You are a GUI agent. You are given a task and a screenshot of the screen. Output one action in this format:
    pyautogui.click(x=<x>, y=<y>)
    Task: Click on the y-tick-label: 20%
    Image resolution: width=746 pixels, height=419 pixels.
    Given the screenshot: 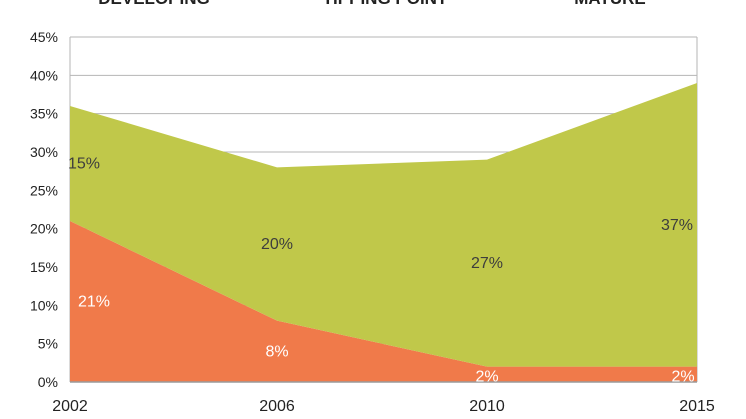 What is the action you would take?
    pyautogui.click(x=44, y=229)
    